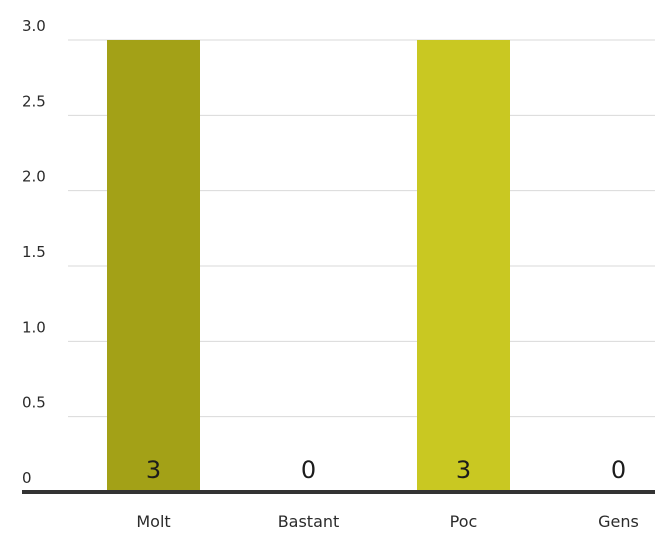  Describe the element at coordinates (464, 521) in the screenshot. I see `x-tick-label: Poc` at that location.